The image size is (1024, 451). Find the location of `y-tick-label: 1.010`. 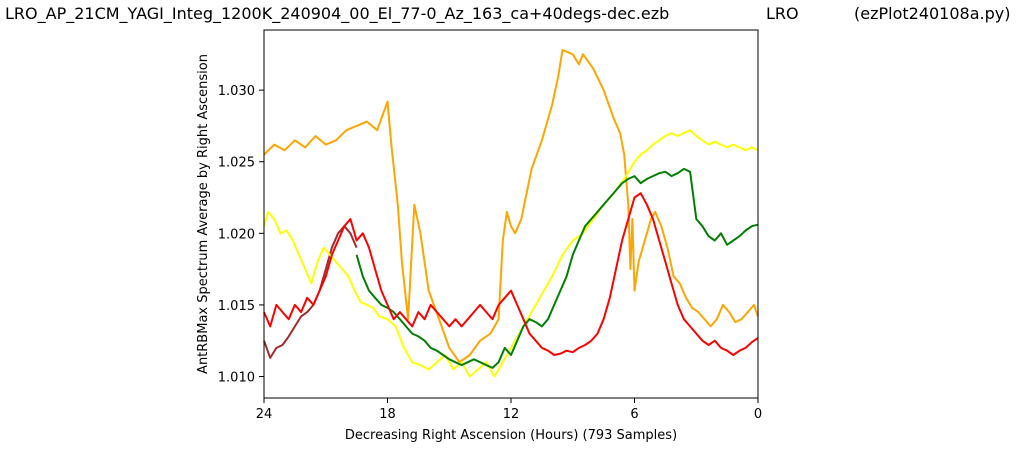

y-tick-label: 1.010 is located at coordinates (236, 378).